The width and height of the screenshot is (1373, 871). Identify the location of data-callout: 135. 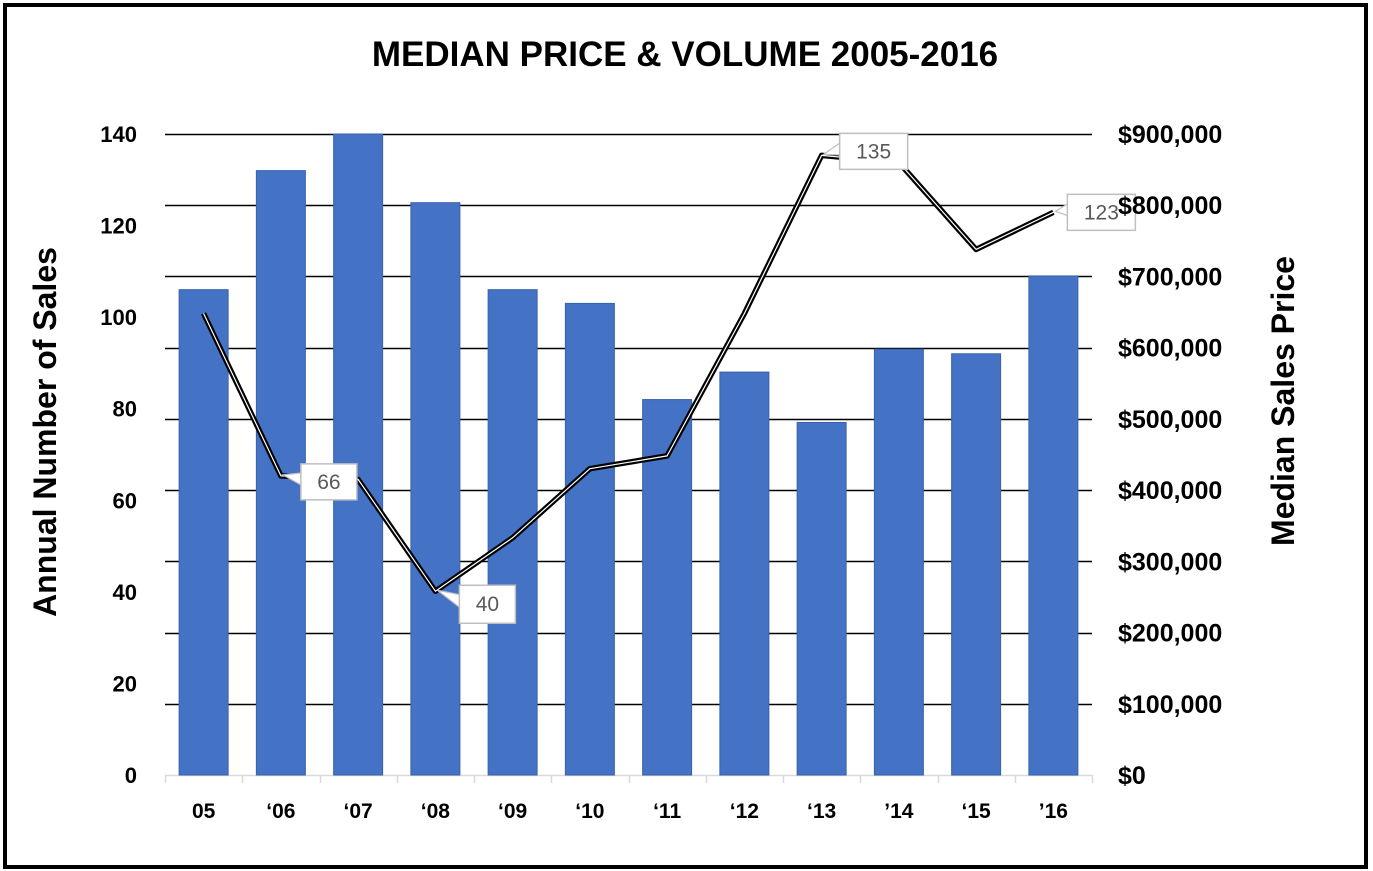
(865, 151).